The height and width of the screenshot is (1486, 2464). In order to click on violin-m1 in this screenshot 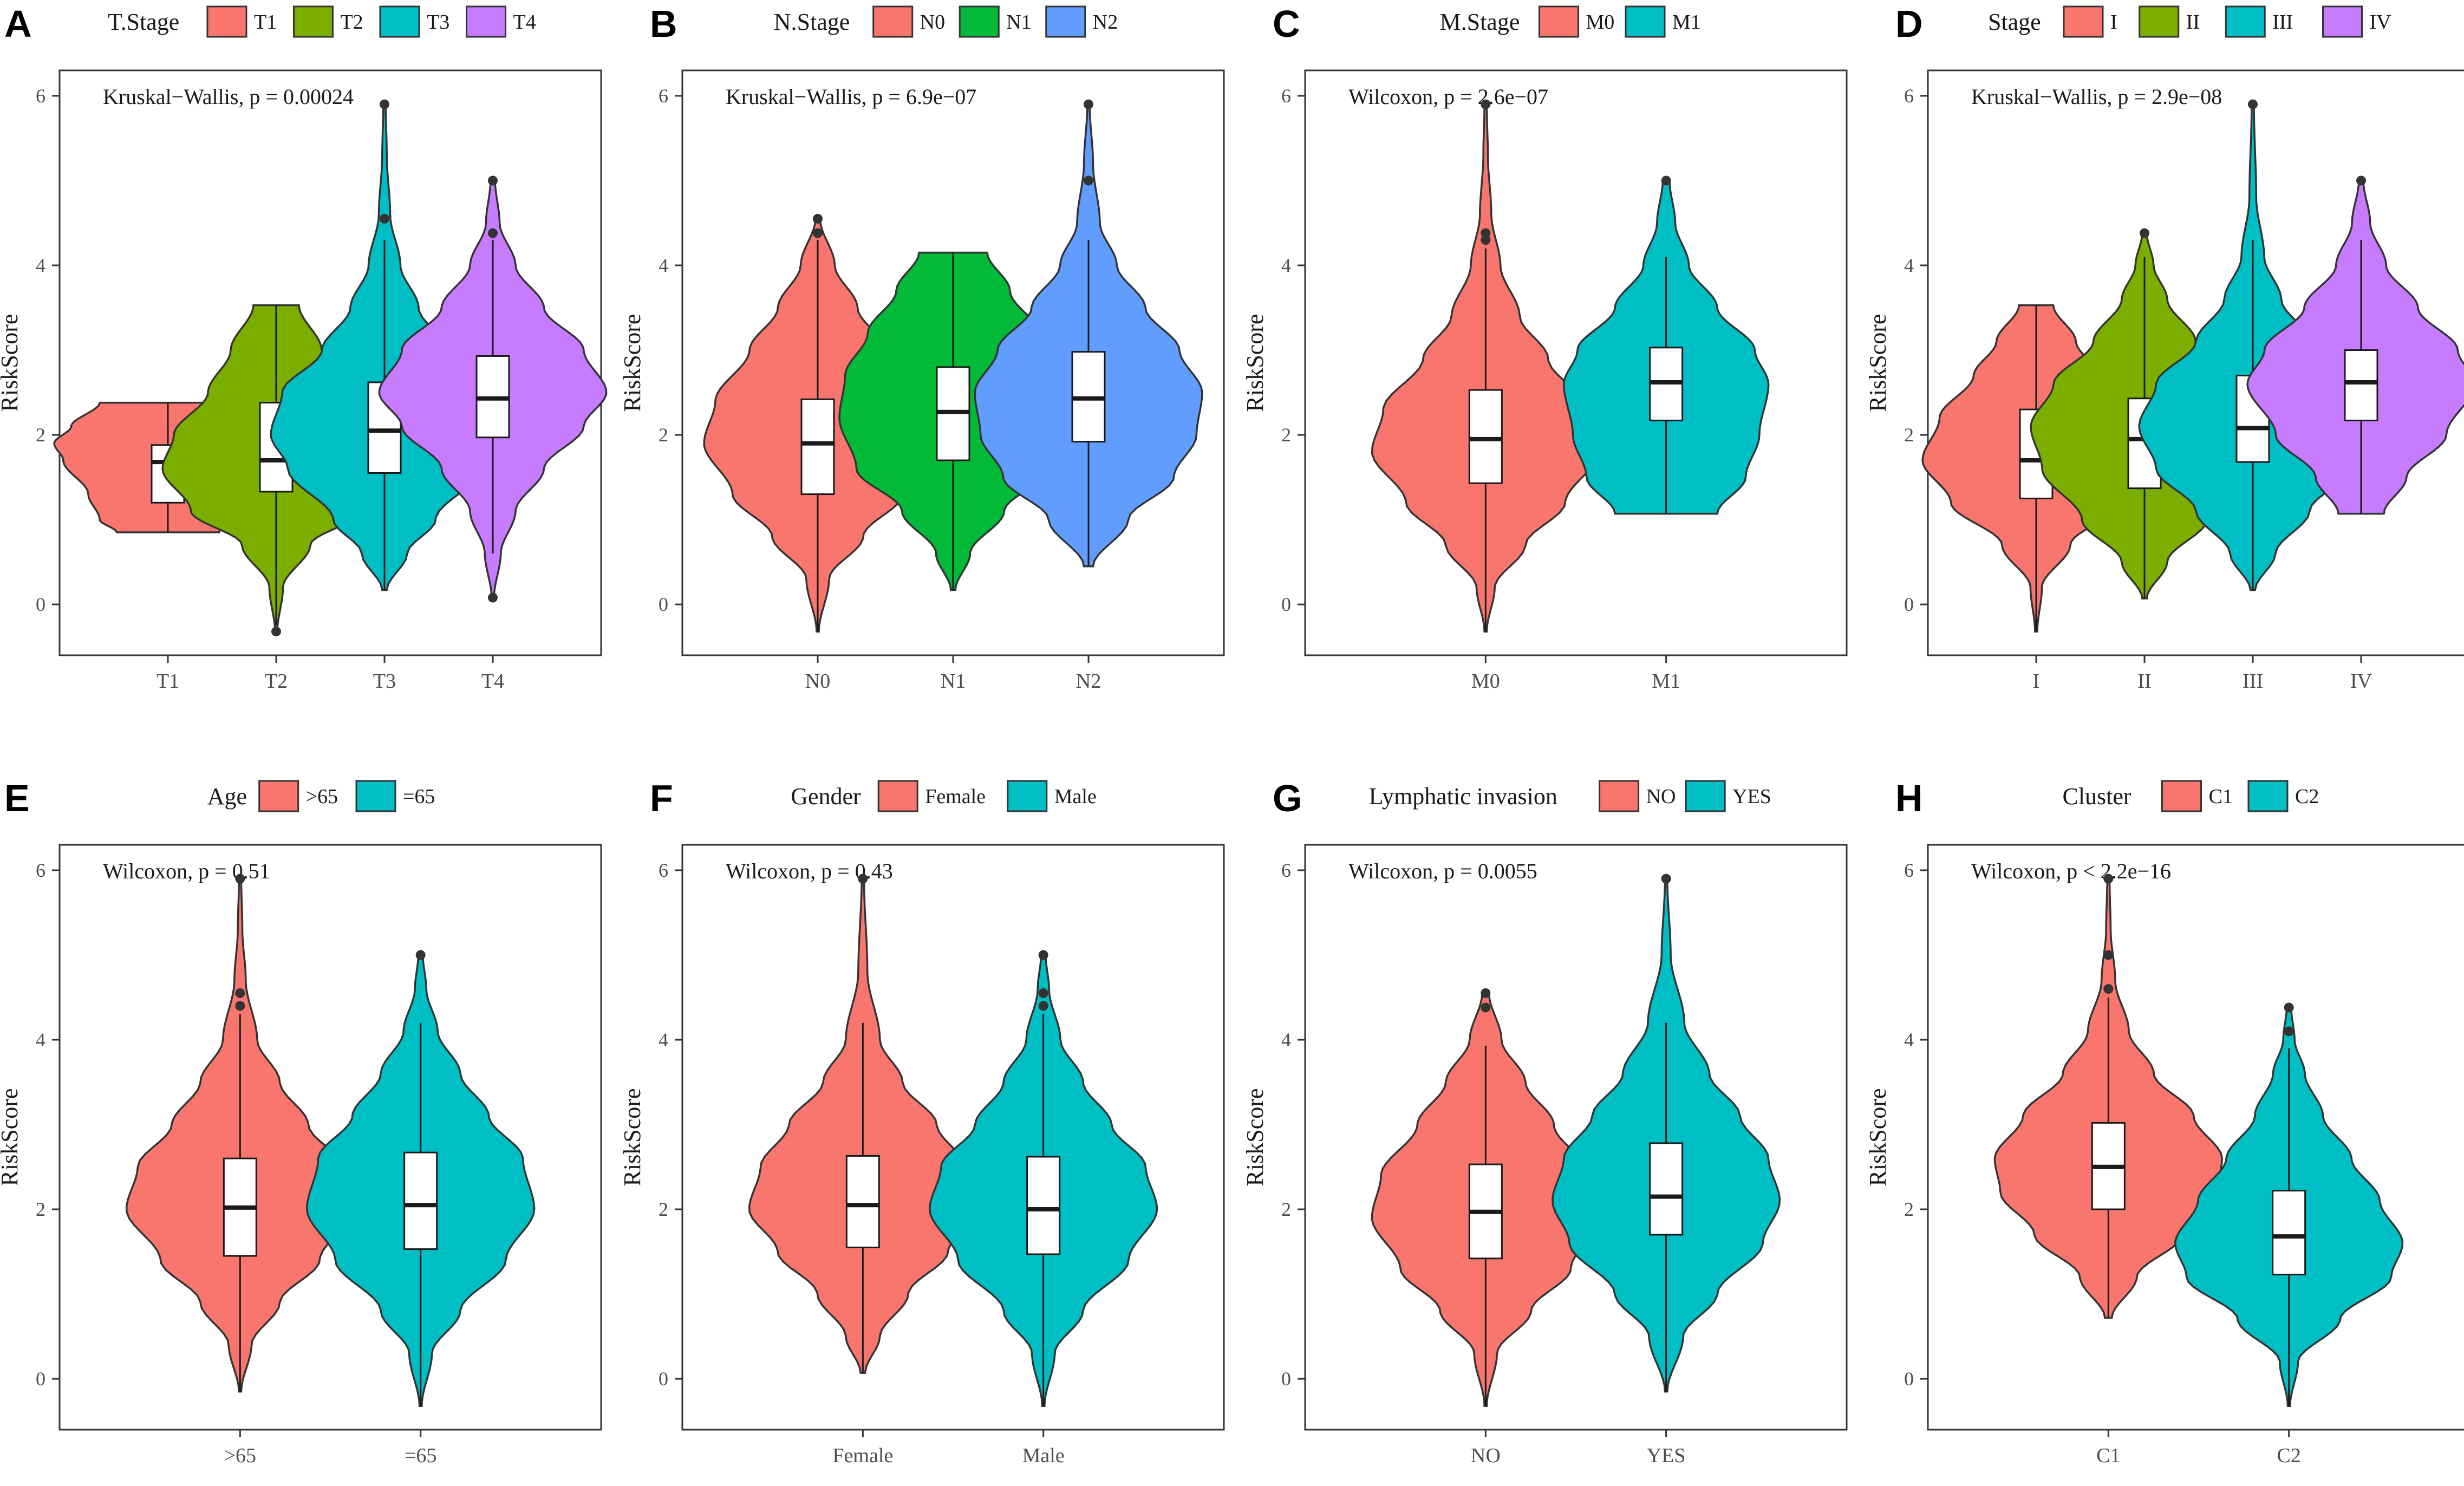, I will do `click(1666, 345)`.